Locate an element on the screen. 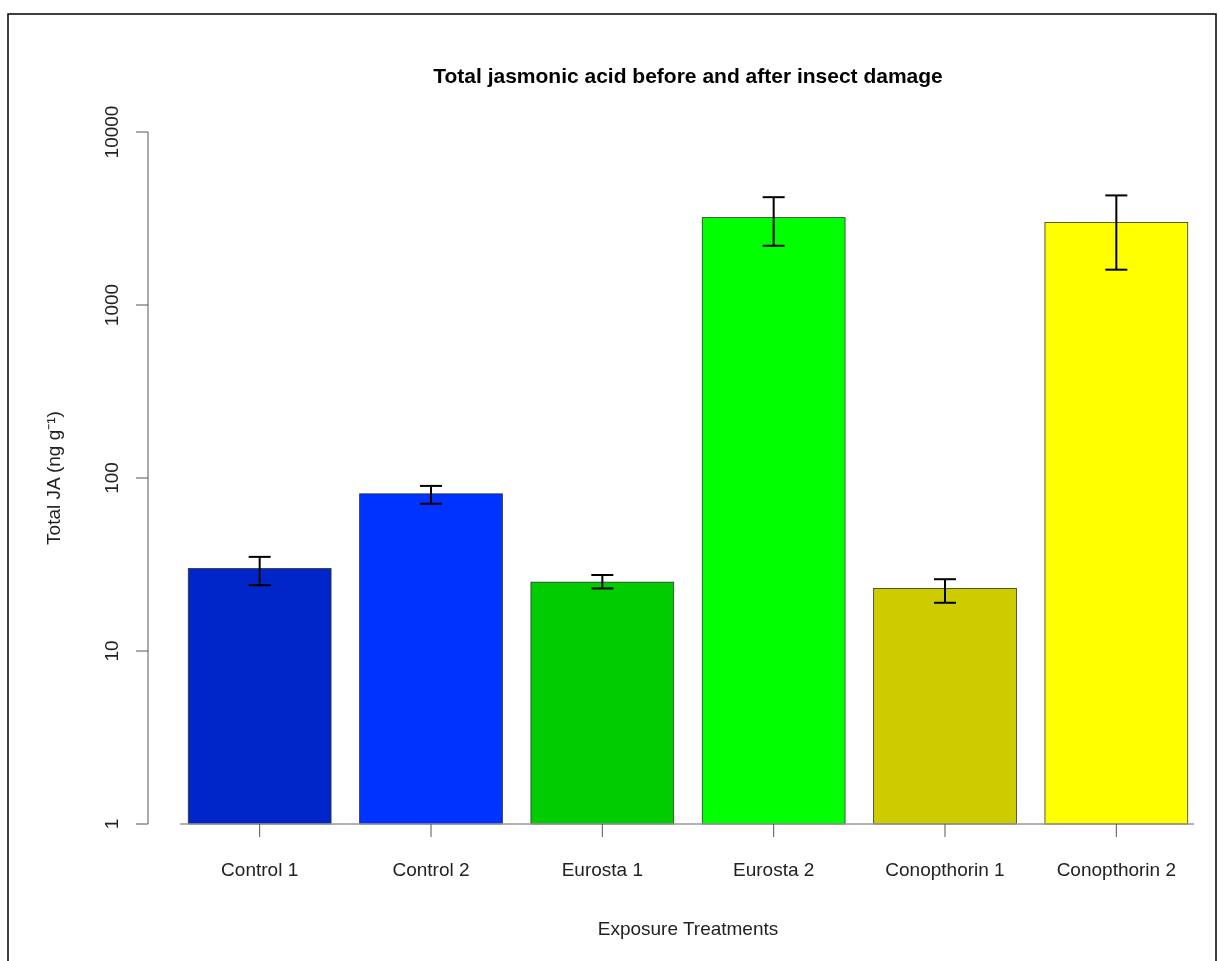 Image resolution: width=1219 pixels, height=961 pixels. y-tick-label: 1 is located at coordinates (111, 824).